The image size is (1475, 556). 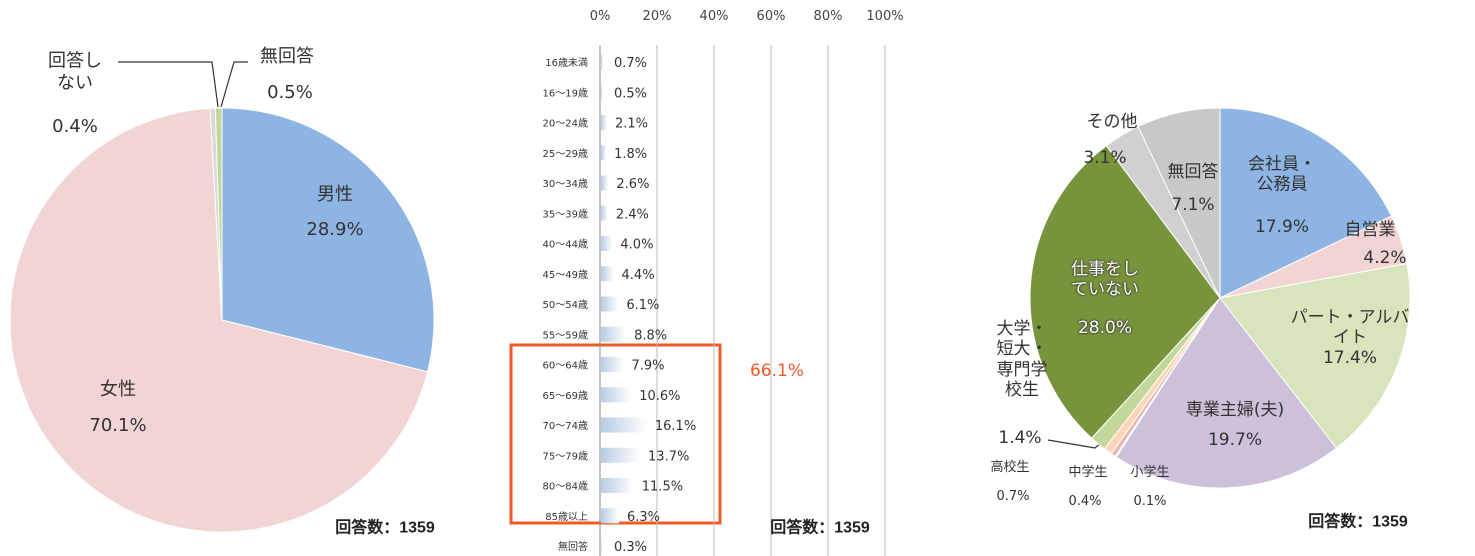 What do you see at coordinates (1282, 226) in the screenshot?
I see `slice-value-label: 17.9%` at bounding box center [1282, 226].